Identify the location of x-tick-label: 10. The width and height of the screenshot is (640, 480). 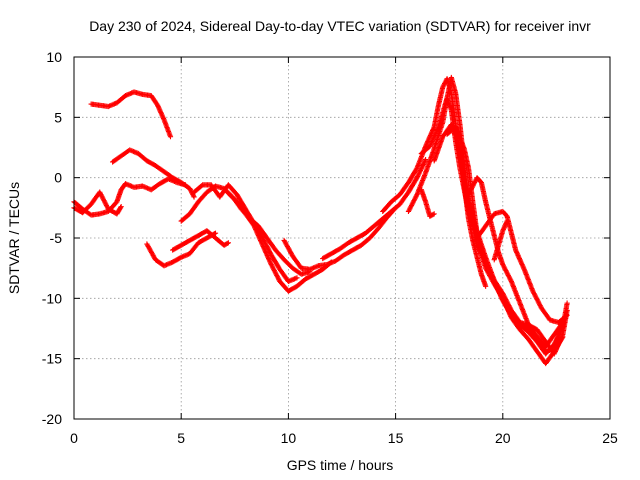
(289, 438).